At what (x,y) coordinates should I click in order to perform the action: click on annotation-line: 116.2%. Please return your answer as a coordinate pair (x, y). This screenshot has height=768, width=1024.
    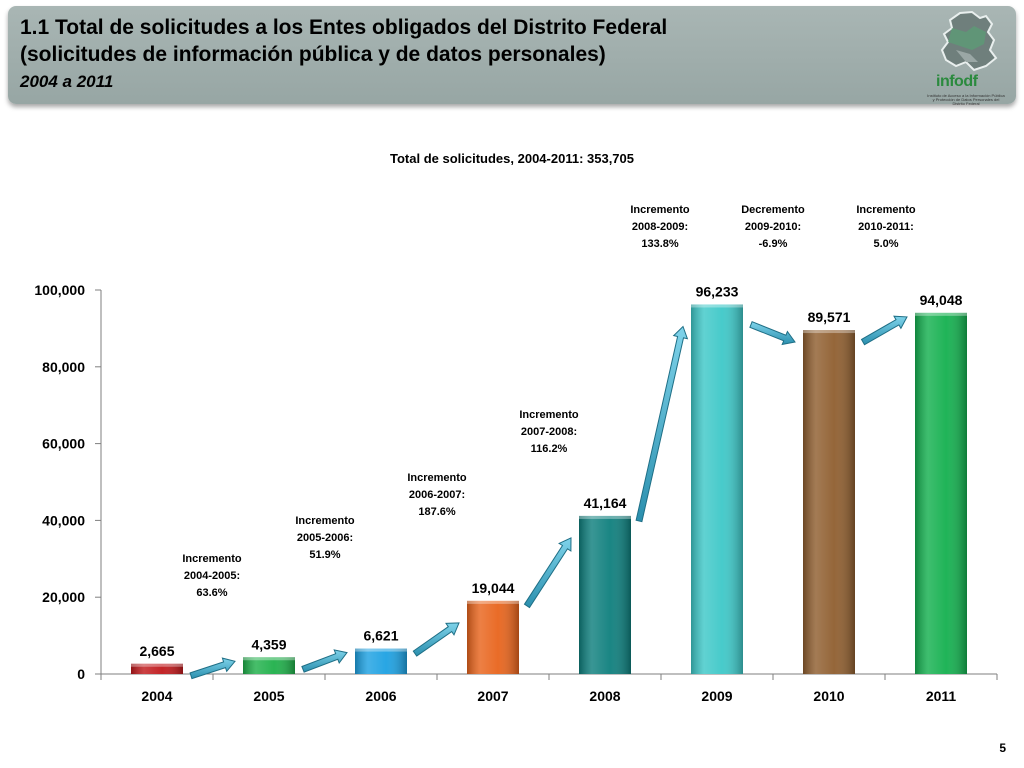
    Looking at the image, I should click on (549, 449).